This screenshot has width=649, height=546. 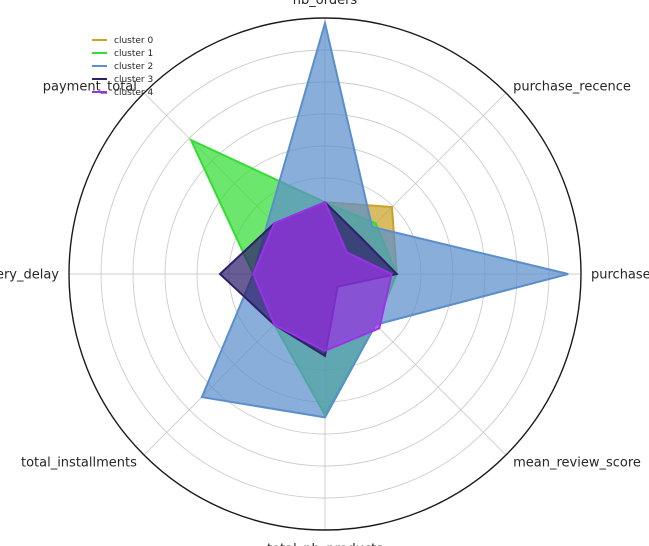 I want to click on axis-label-payment-total: payment_total, so click(x=90, y=86).